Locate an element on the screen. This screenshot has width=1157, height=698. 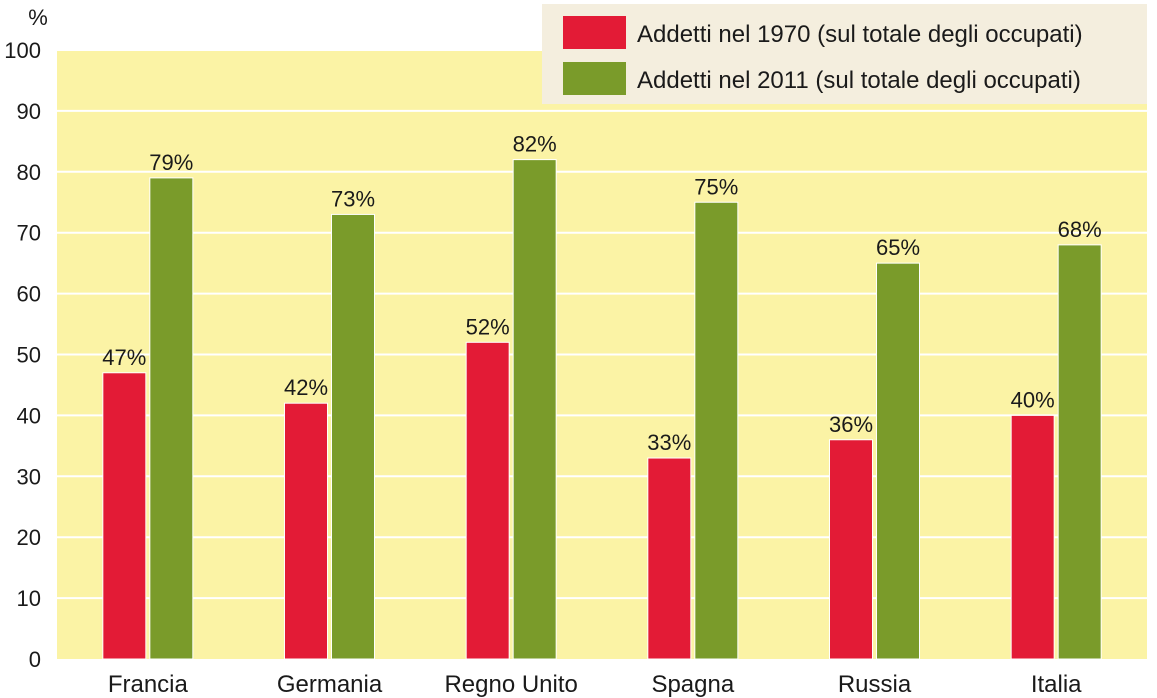
x-category-label: Regno Unito is located at coordinates (510, 684).